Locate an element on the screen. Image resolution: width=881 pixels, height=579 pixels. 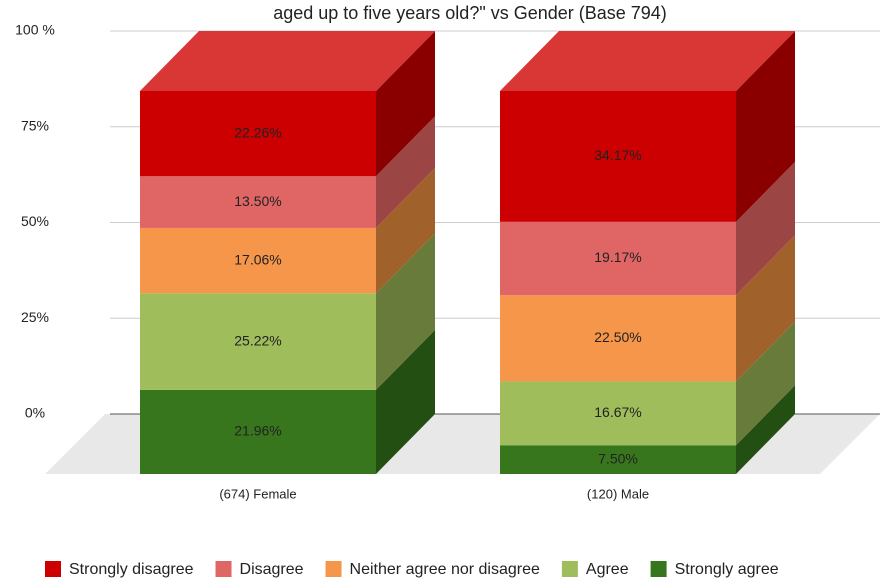
legend-label: Strongly agree is located at coordinates (727, 569).